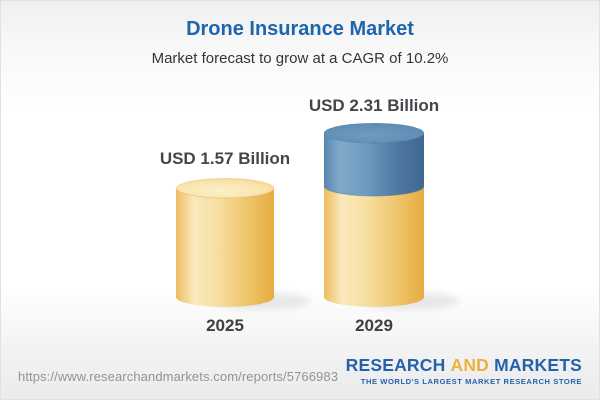 The height and width of the screenshot is (400, 600). Describe the element at coordinates (469, 365) in the screenshot. I see `logo-word-and: AND` at that location.